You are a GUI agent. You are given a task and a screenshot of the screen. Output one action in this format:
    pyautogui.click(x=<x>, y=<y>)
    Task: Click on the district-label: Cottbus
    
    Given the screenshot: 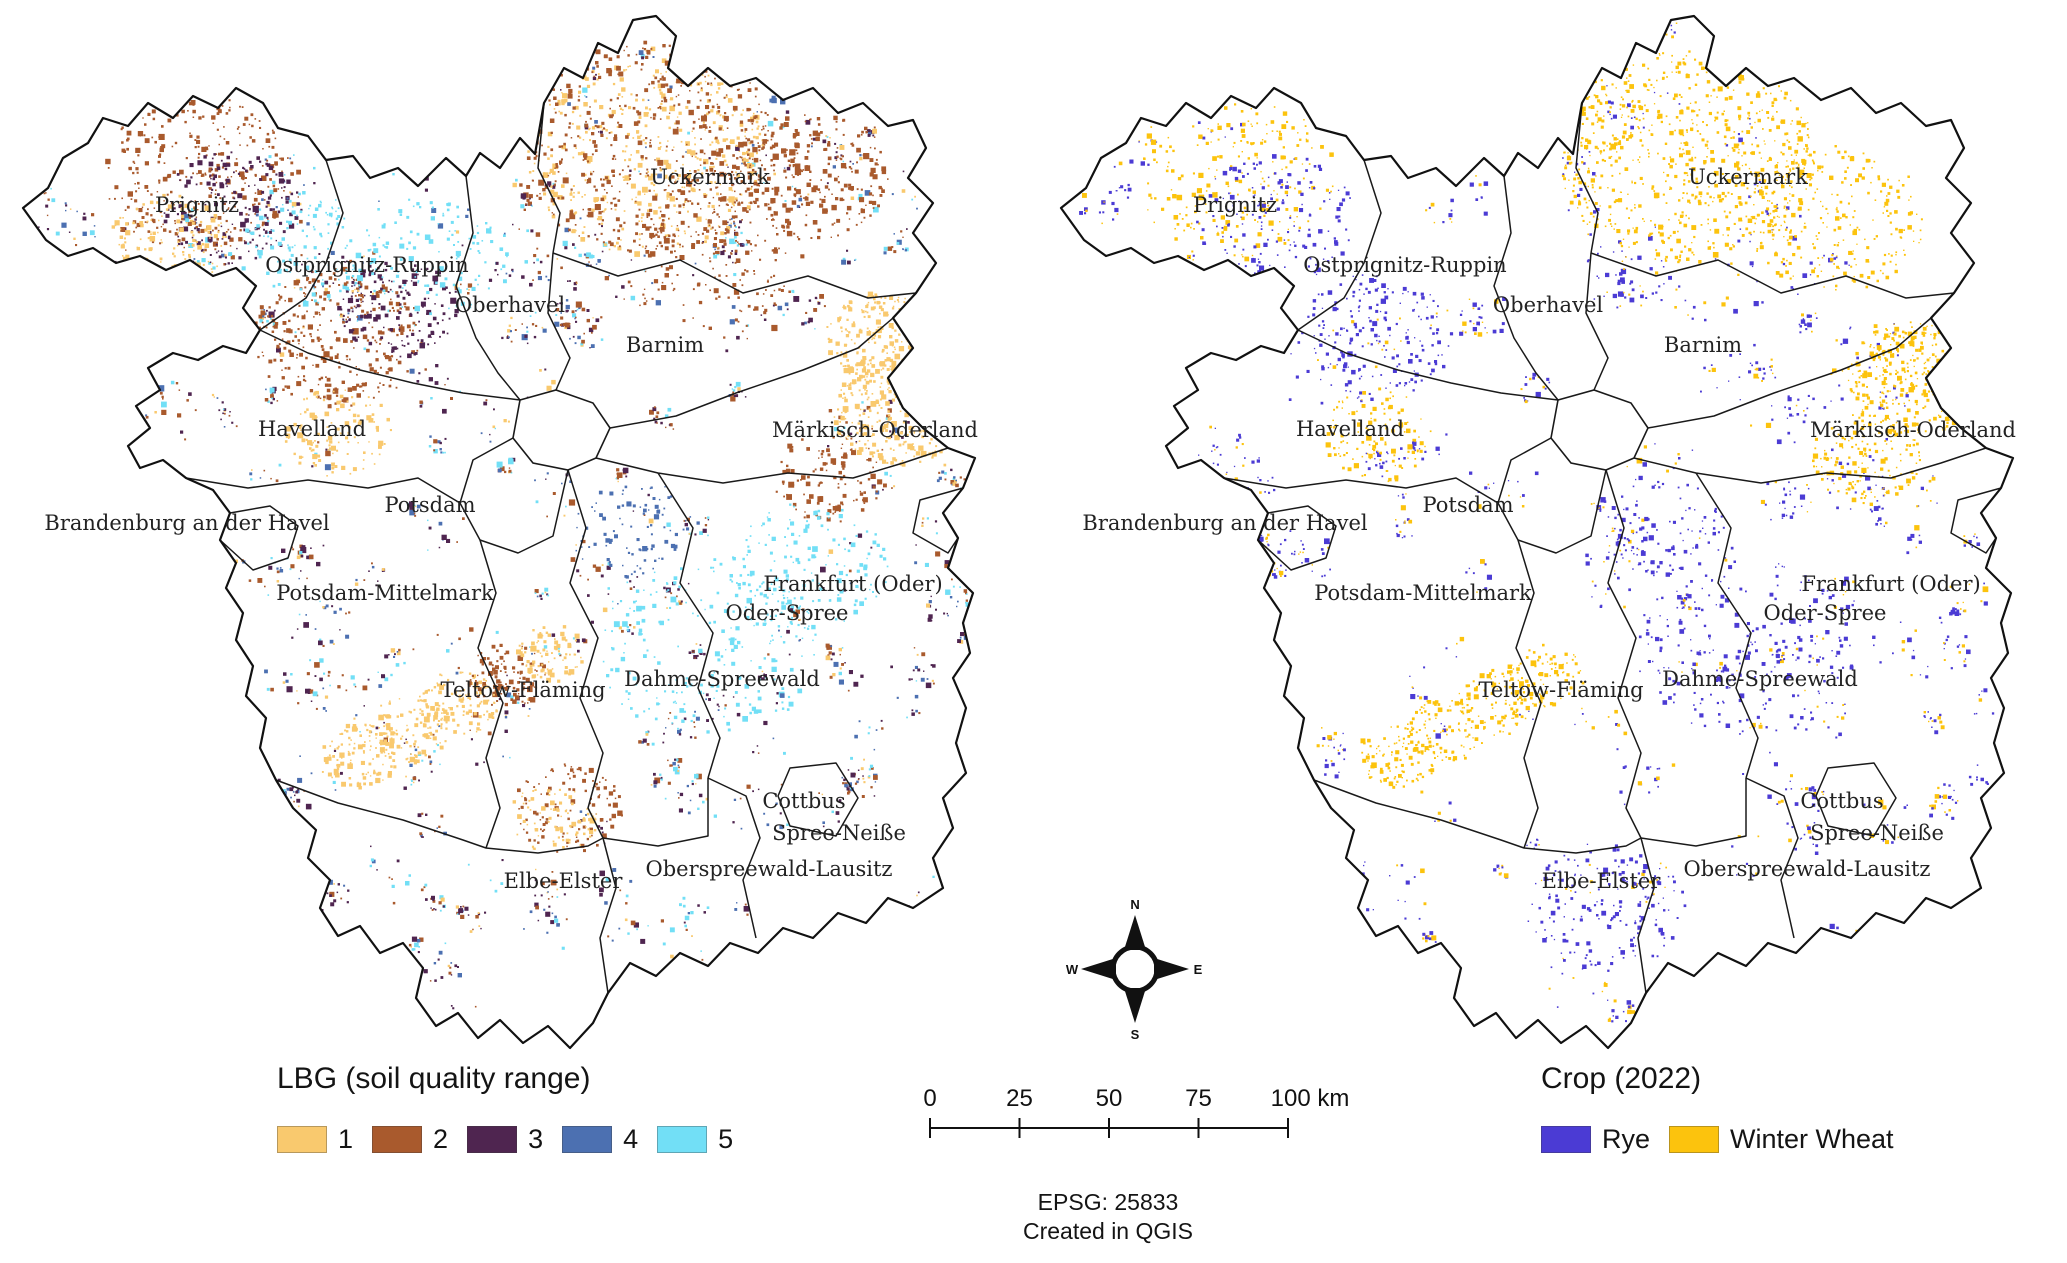 What is the action you would take?
    pyautogui.click(x=1841, y=801)
    